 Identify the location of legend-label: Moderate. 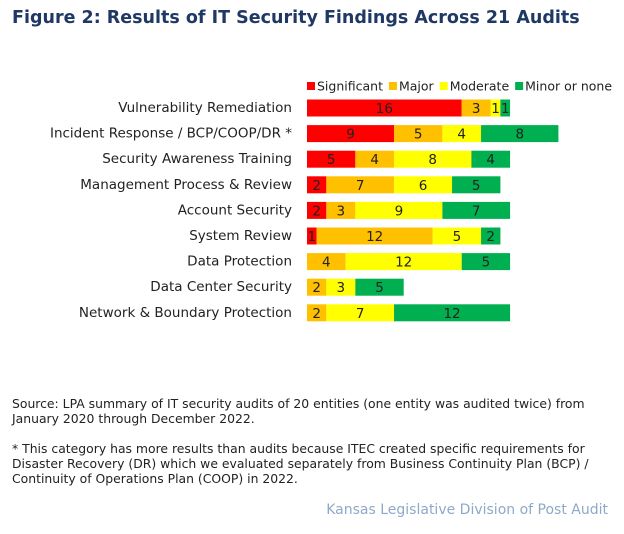
(480, 86).